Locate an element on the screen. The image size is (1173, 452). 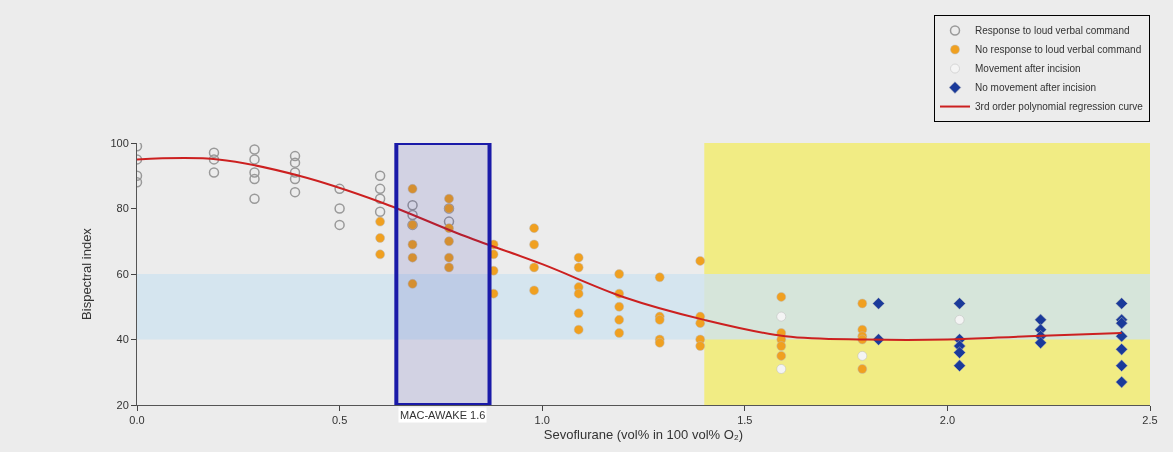
y-tick-label: 20 is located at coordinates (122, 404).